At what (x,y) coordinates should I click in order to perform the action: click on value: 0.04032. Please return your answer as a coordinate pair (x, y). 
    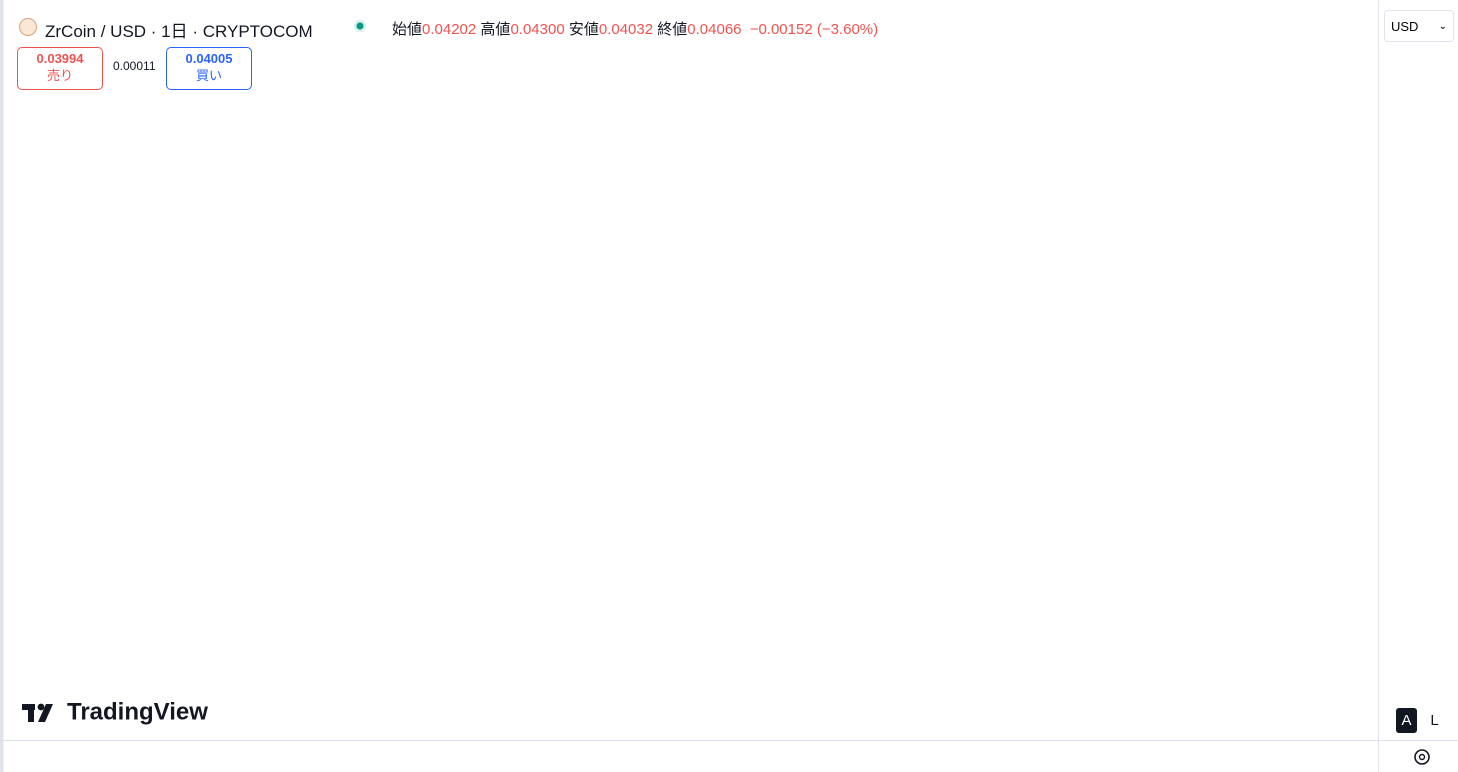
    Looking at the image, I should click on (626, 29).